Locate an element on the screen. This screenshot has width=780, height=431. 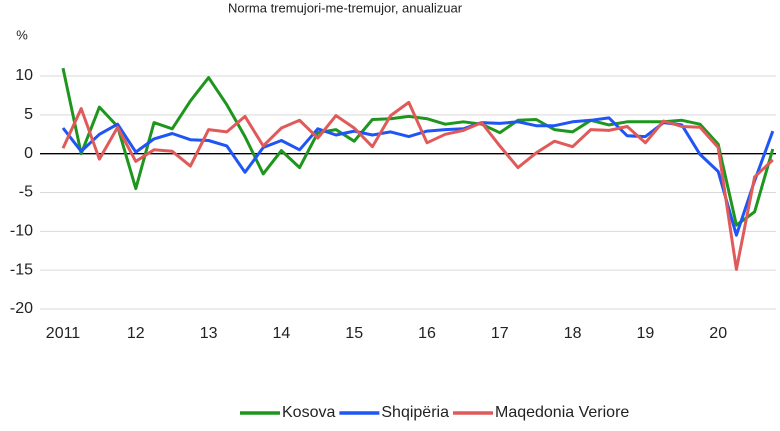
x-tick-label: 17 is located at coordinates (500, 333).